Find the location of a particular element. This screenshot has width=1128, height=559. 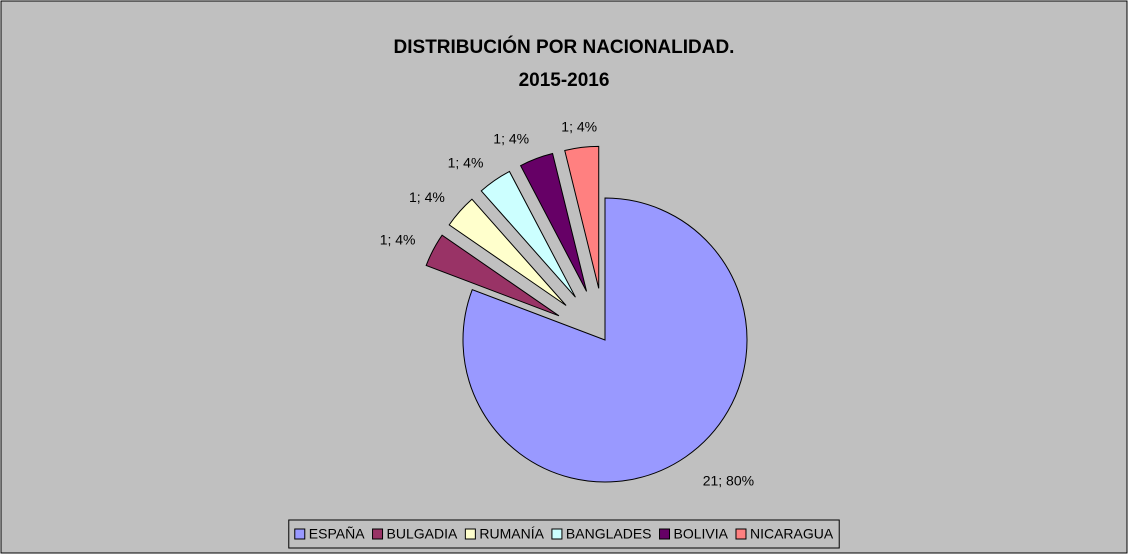

legend-label: ESPAÑA is located at coordinates (337, 534).